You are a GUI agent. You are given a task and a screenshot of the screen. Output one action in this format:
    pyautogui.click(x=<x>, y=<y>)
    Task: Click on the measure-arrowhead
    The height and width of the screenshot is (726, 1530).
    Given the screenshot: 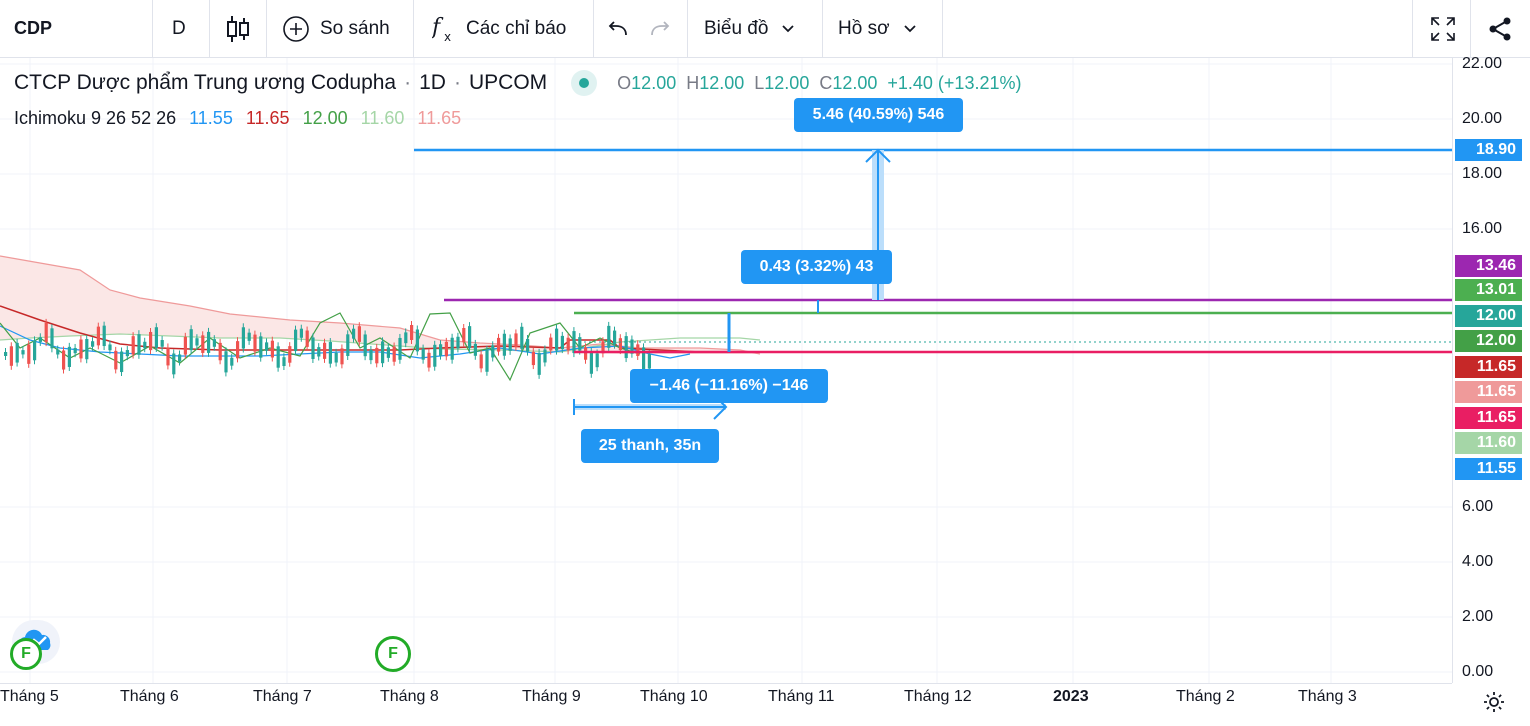 What is the action you would take?
    pyautogui.click(x=878, y=155)
    